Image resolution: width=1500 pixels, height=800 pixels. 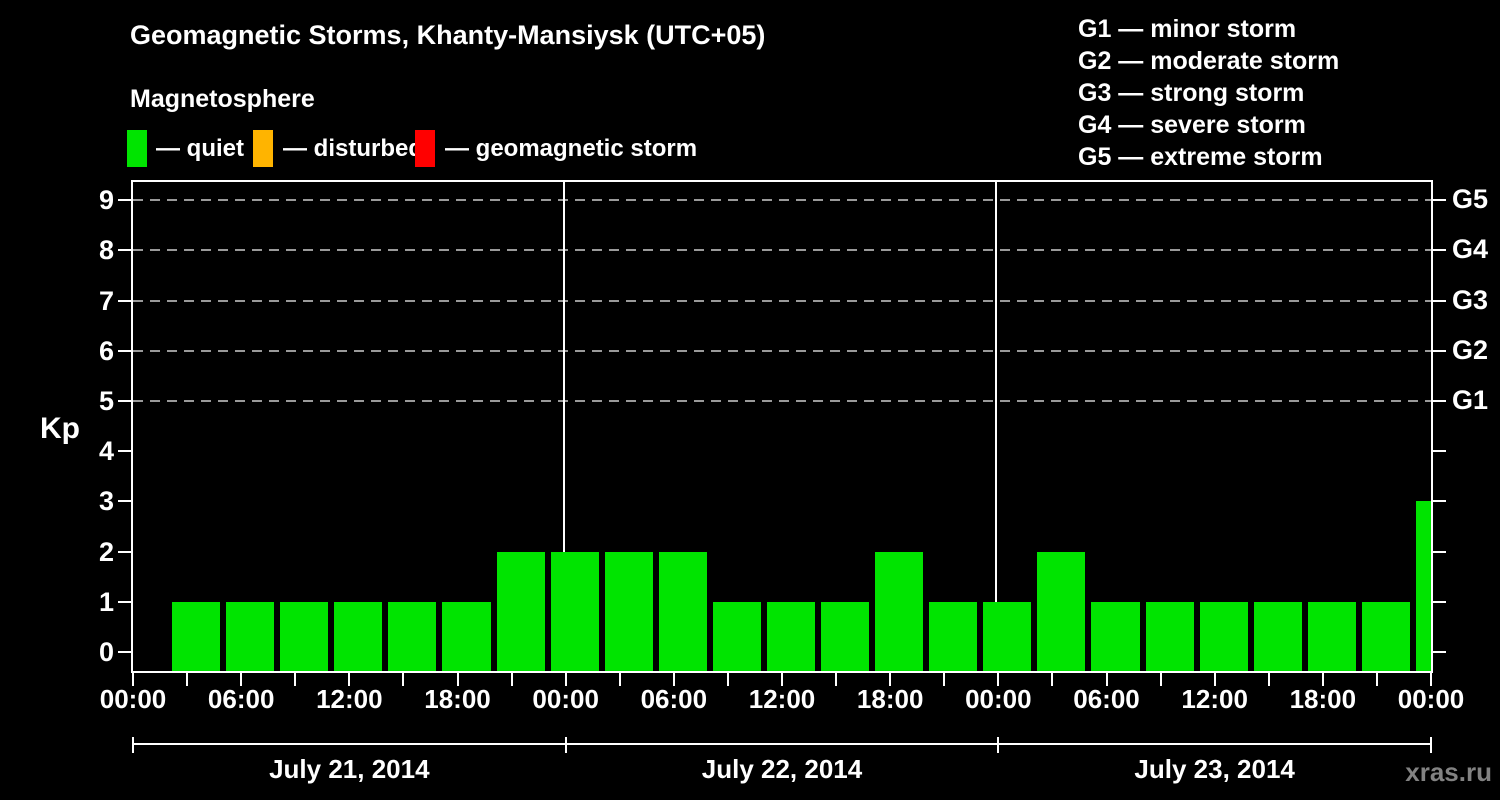 I want to click on y-axis-tick-label: 1, so click(x=106, y=601).